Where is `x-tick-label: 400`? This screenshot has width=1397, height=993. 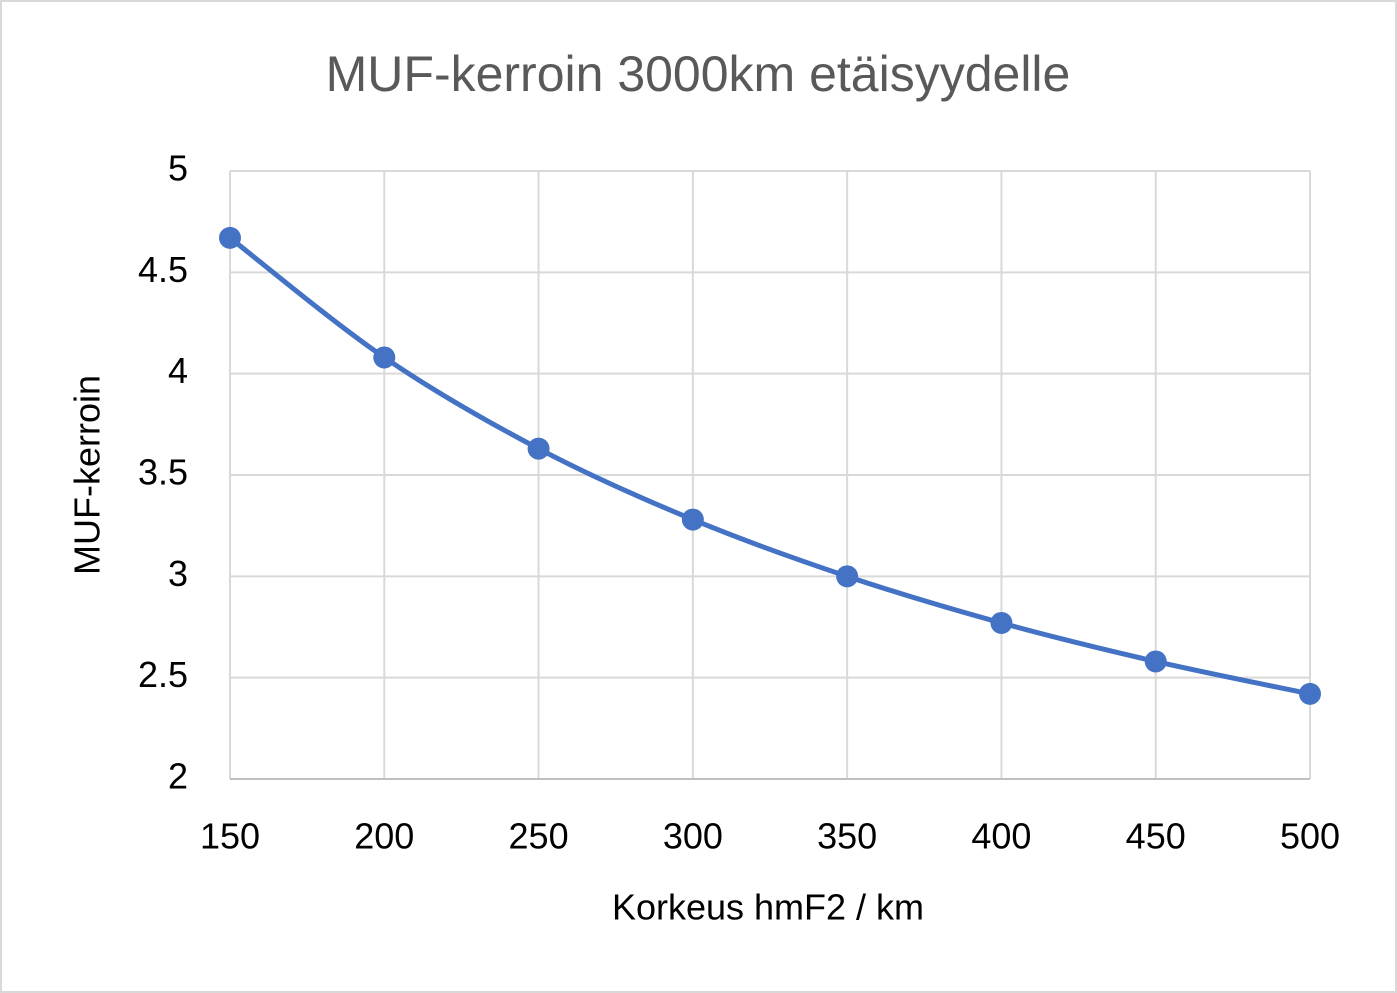
x-tick-label: 400 is located at coordinates (1001, 836).